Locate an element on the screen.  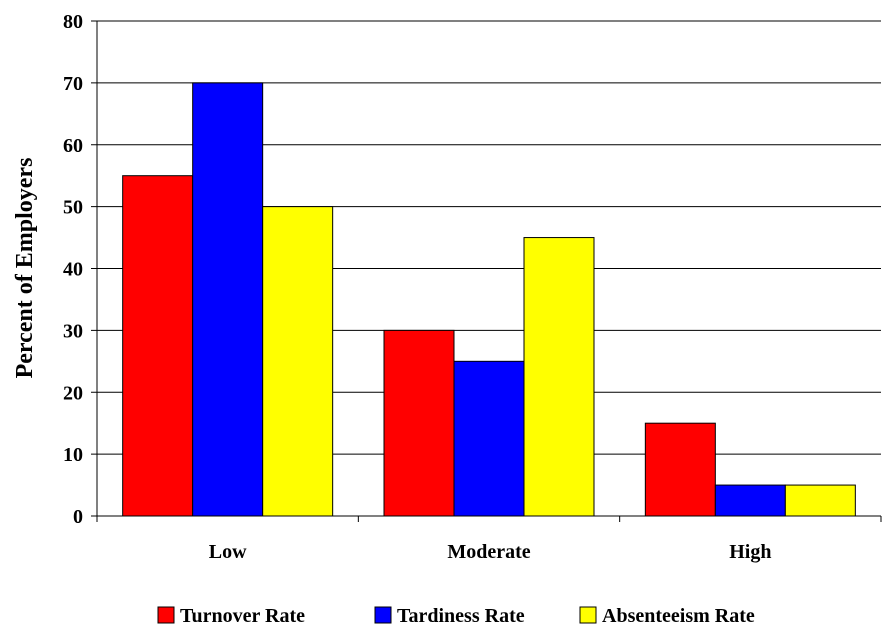
bar-high-tardiness-rate is located at coordinates (750, 500).